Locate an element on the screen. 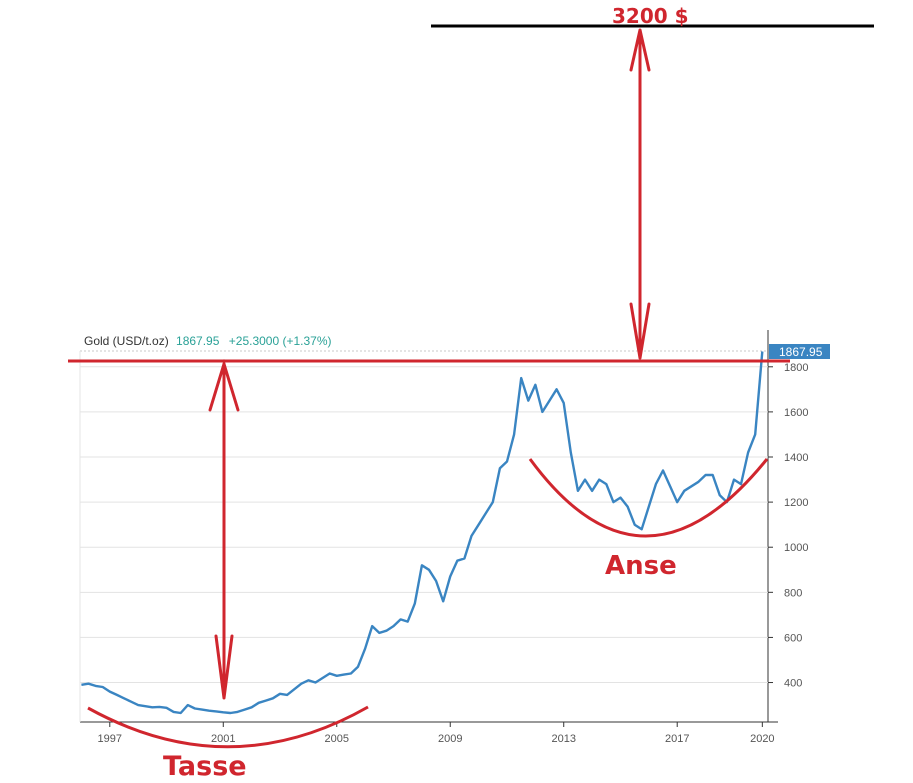  y-tick-label: 1200 is located at coordinates (796, 503).